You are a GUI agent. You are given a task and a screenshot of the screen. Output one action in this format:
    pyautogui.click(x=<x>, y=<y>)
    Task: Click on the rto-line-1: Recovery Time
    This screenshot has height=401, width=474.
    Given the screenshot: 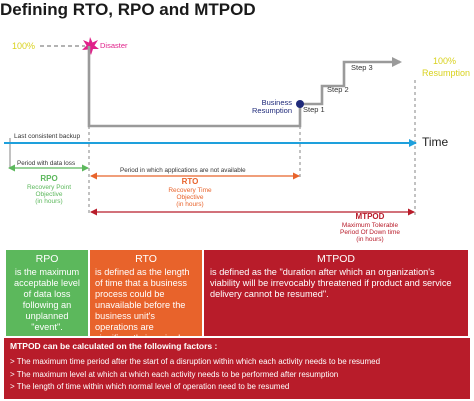 What is the action you would take?
    pyautogui.click(x=190, y=190)
    